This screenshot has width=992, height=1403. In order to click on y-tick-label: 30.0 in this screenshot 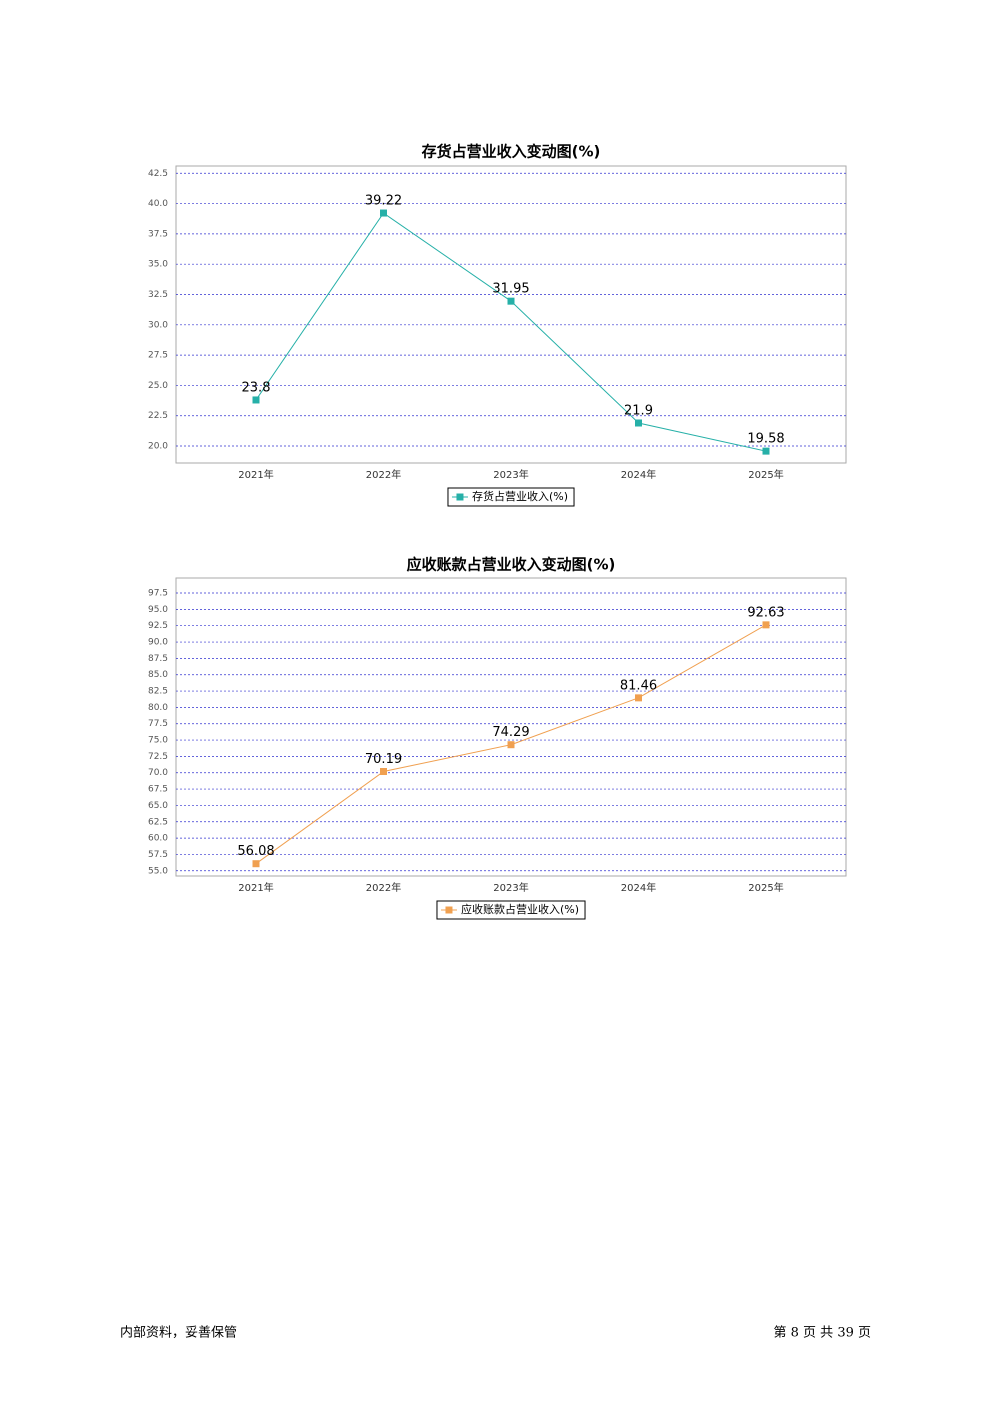, I will do `click(158, 325)`.